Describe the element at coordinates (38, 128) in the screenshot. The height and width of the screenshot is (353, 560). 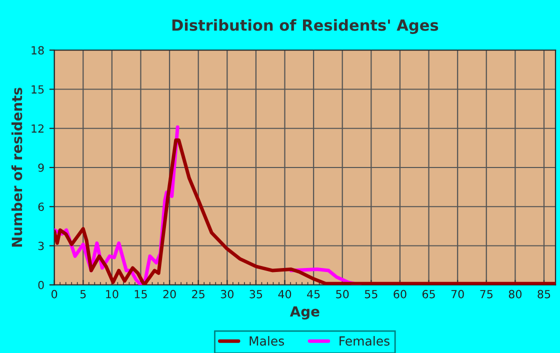
I see `y-tick-label: 12` at that location.